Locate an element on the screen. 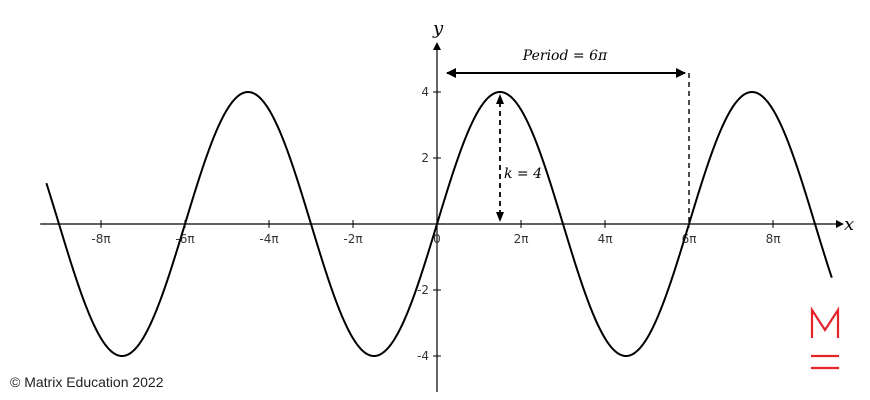 The image size is (870, 400). copyright-text: © Matrix Education 2022 is located at coordinates (87, 382).